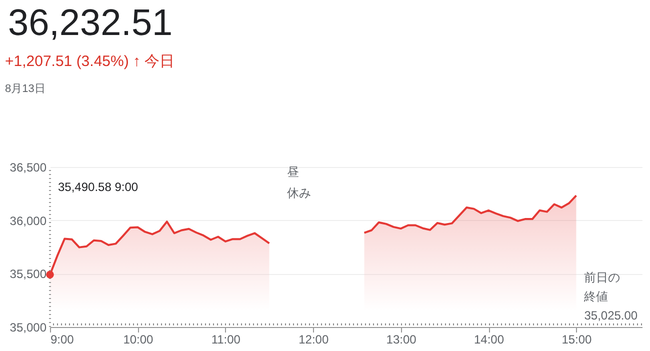 This screenshot has height=351, width=650. Describe the element at coordinates (489, 339) in the screenshot. I see `x-tick-label: 14:00` at that location.